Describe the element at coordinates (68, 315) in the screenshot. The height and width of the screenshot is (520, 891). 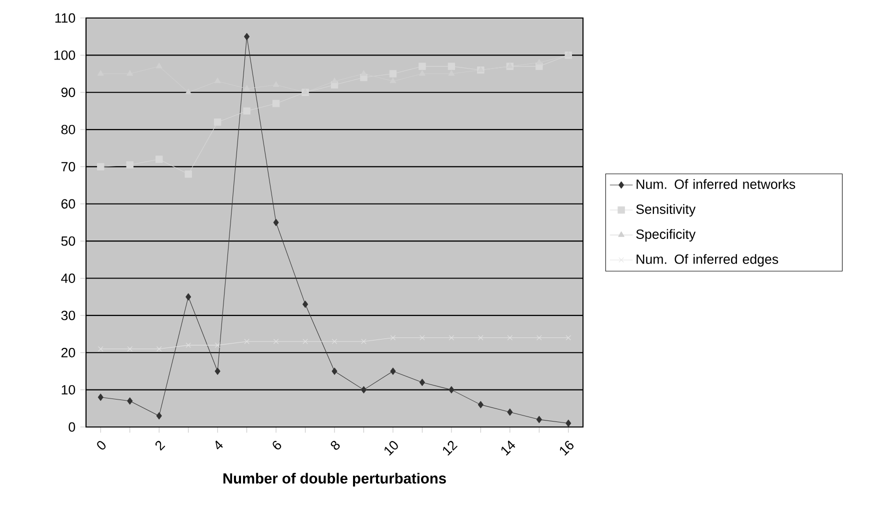
I see `y-tick-label: 30` at that location.